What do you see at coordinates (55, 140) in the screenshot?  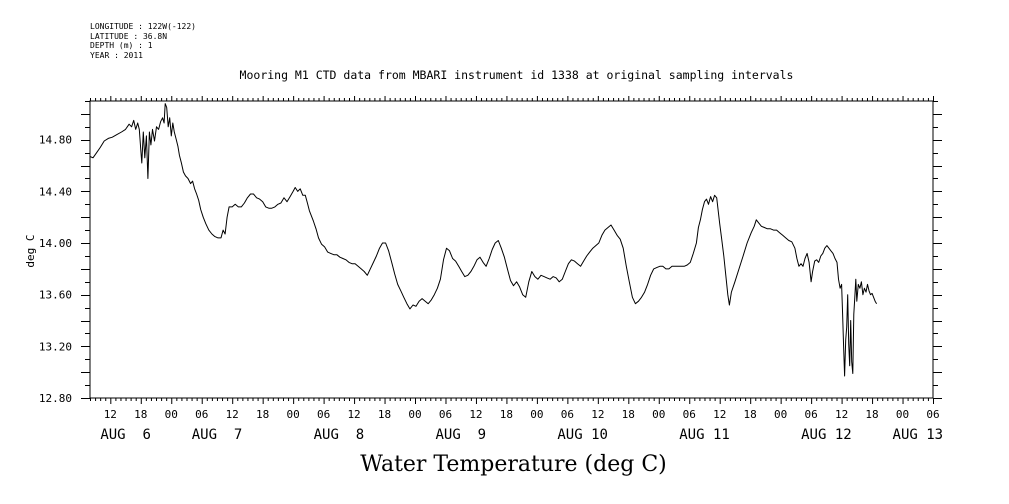 I see `y-tick-label: 14.80` at bounding box center [55, 140].